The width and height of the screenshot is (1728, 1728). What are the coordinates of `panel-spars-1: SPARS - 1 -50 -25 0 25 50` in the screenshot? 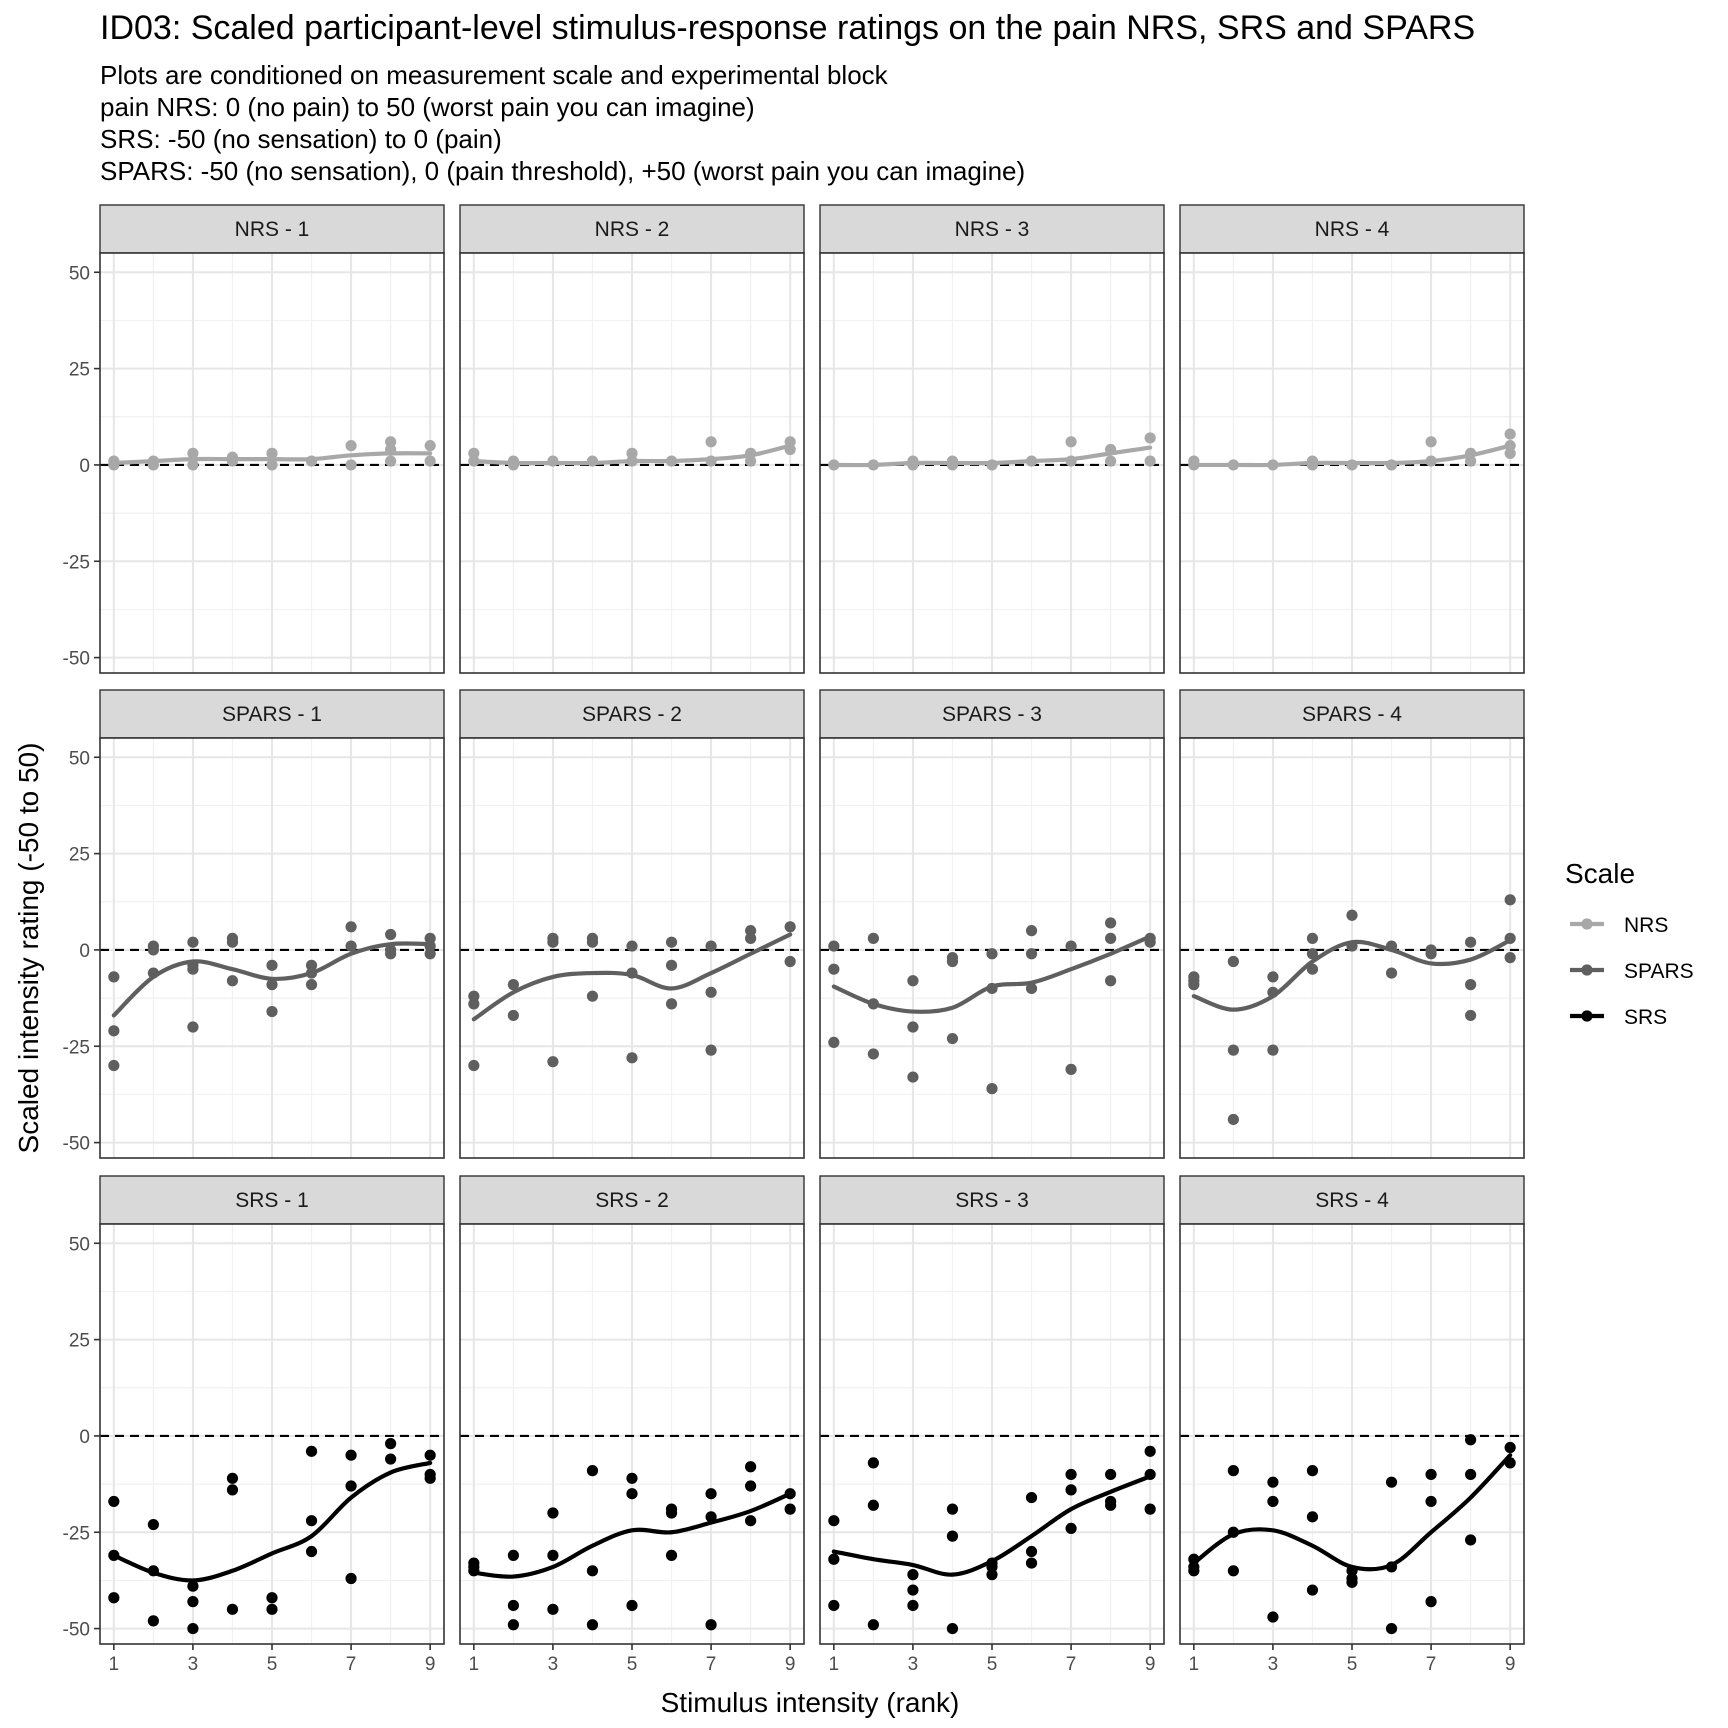 It's located at (254, 924).